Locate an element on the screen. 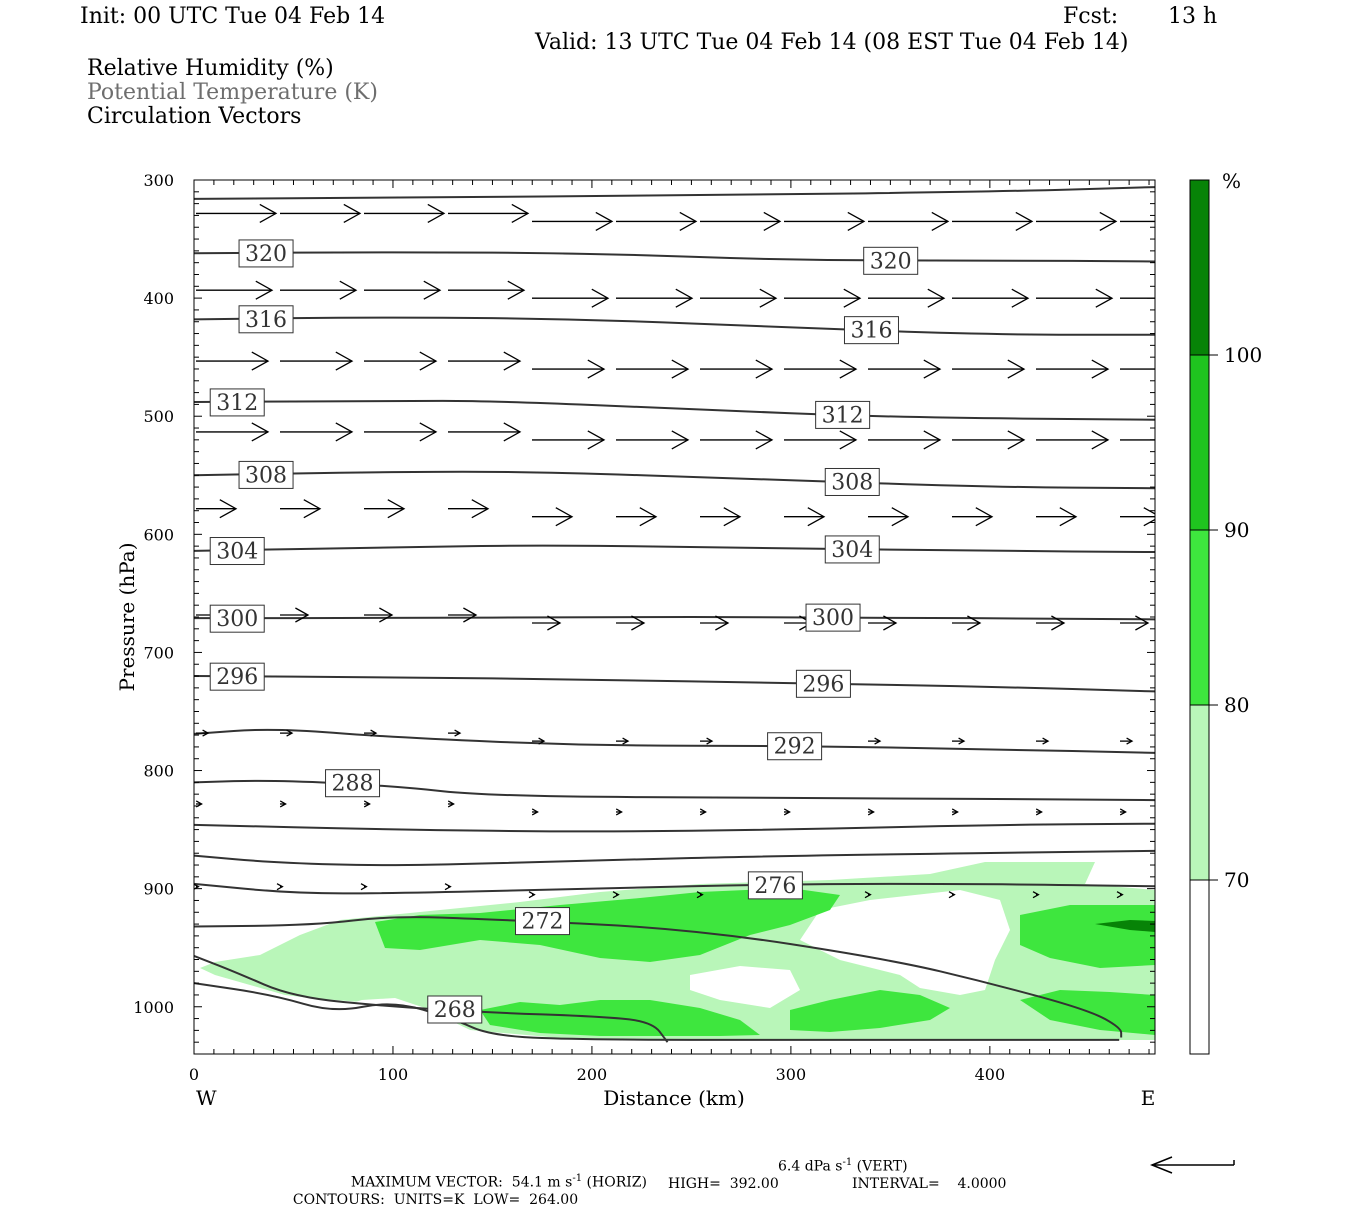 The height and width of the screenshot is (1208, 1350). contour-label: 292 is located at coordinates (795, 747).